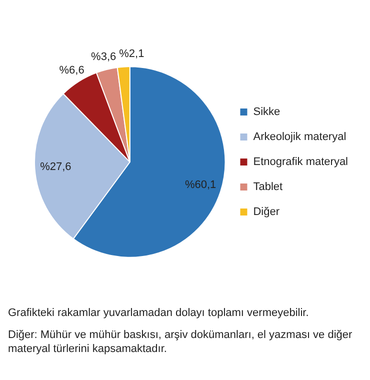 The height and width of the screenshot is (380, 370). I want to click on legend-label: Arkeolojik materyal, so click(299, 137).